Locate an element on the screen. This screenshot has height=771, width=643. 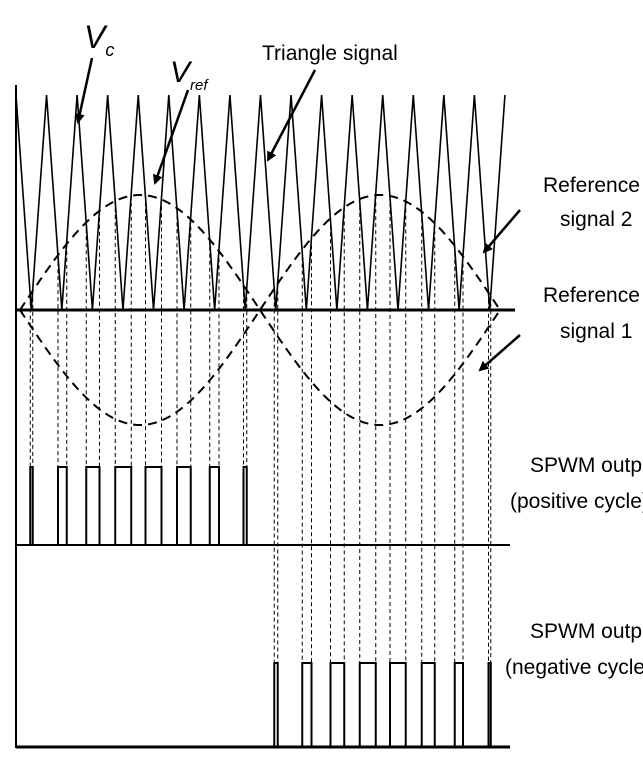
negative-label: SPWM output is located at coordinates (586, 631).